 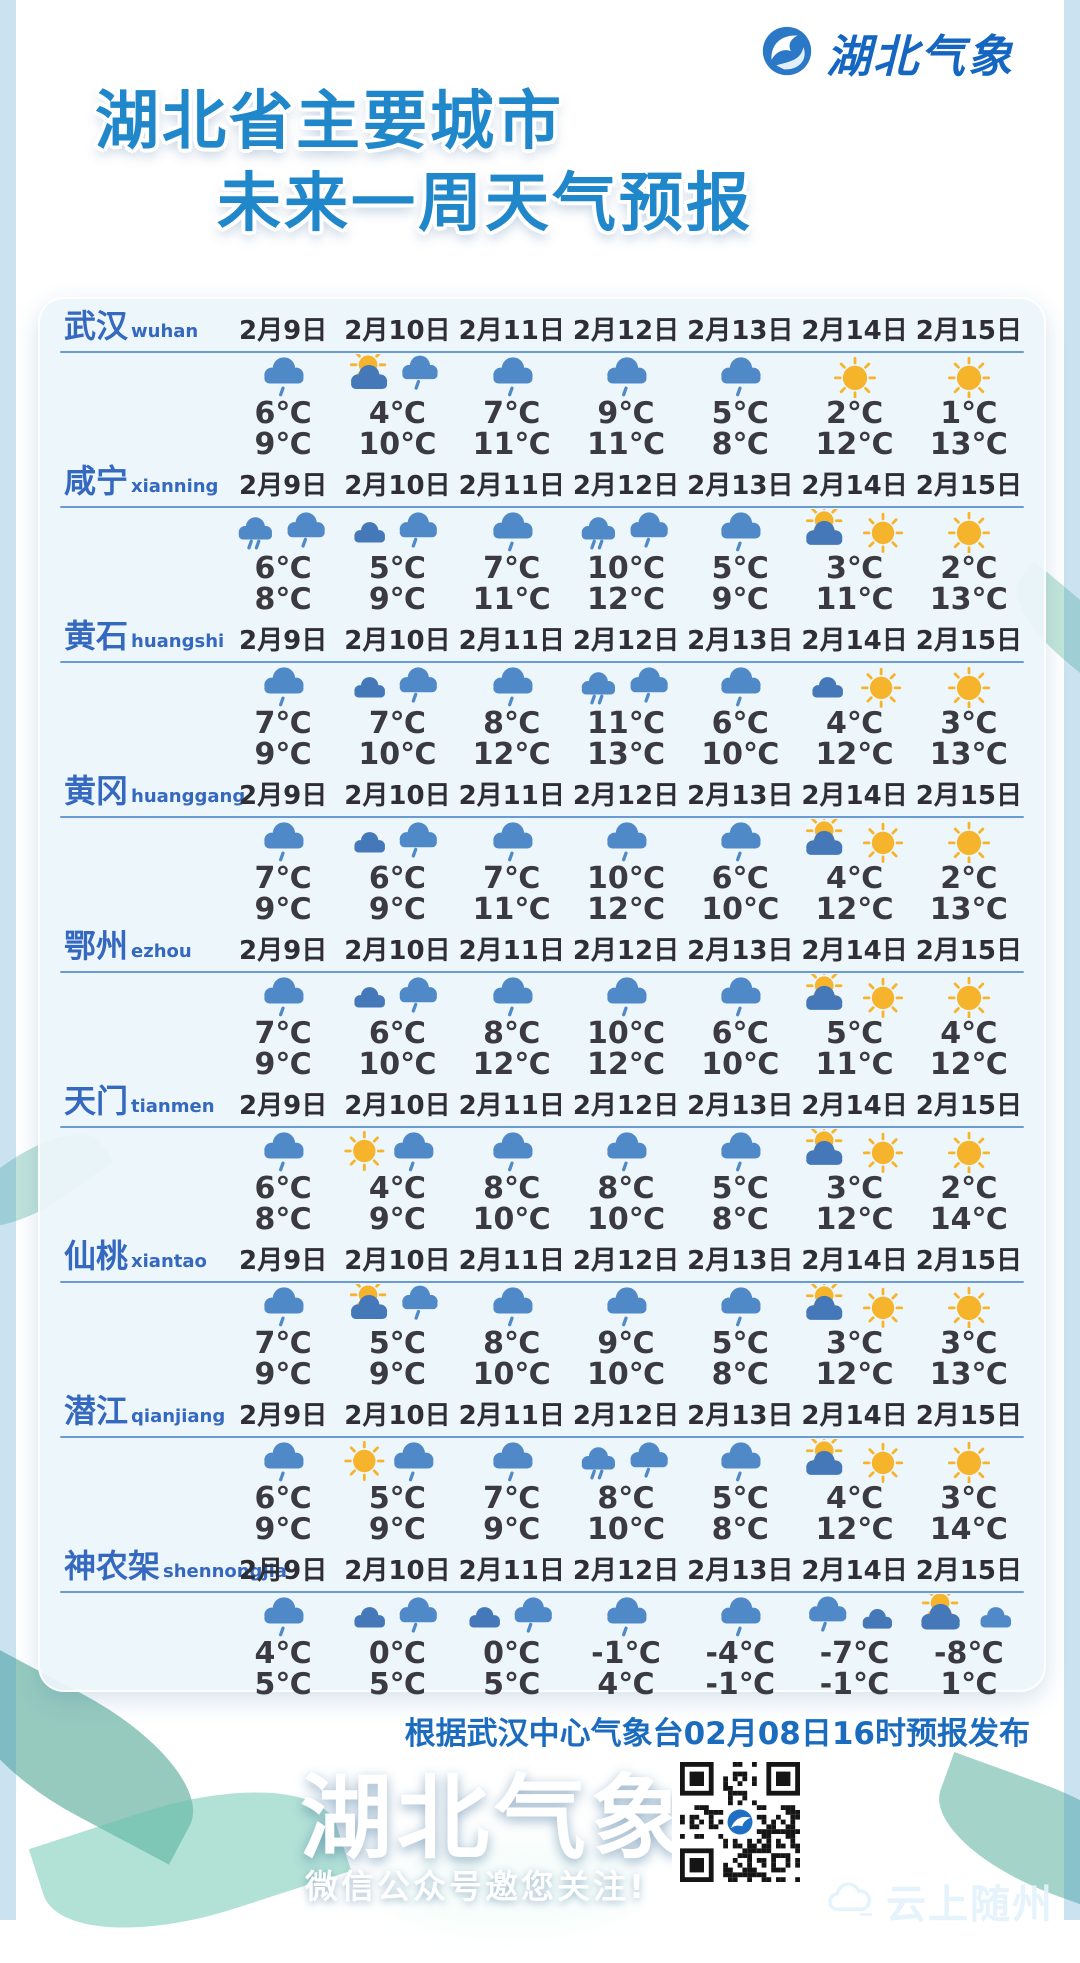 What do you see at coordinates (397, 1151) in the screenshot?
I see `sun-rain-icon` at bounding box center [397, 1151].